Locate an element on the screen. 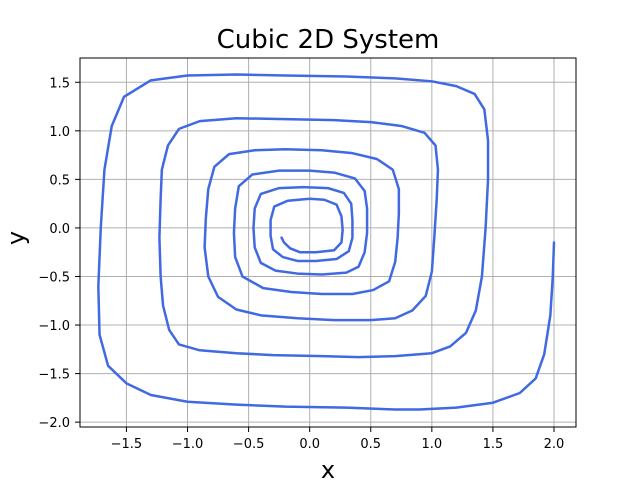  x-tick-label: 0.5 is located at coordinates (370, 444).